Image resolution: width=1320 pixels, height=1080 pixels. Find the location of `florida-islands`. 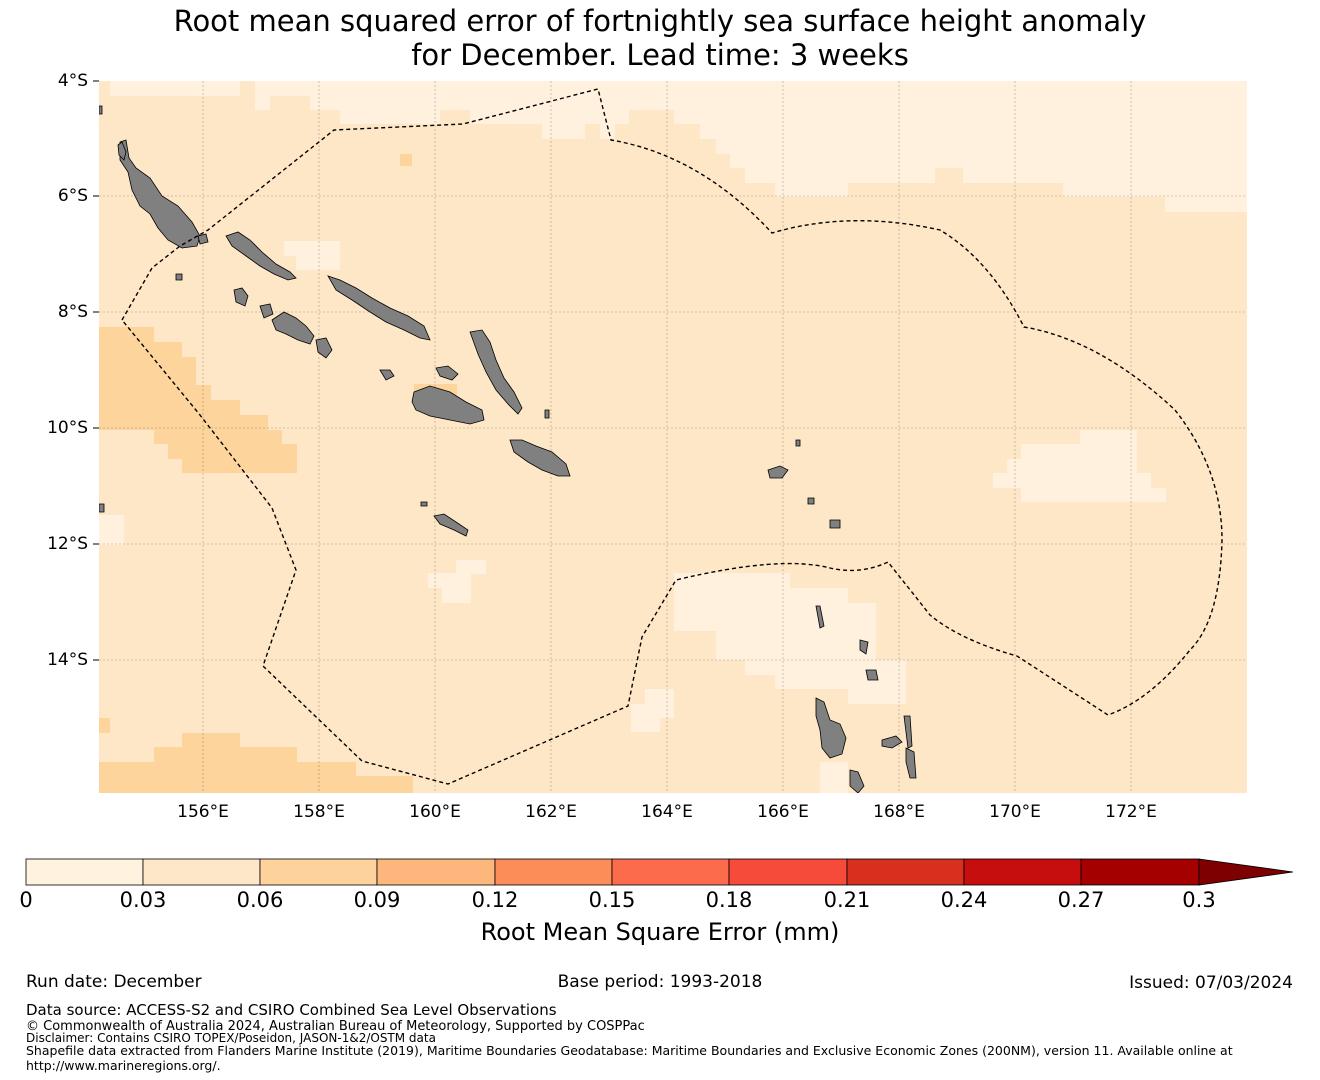

florida-islands is located at coordinates (447, 373).